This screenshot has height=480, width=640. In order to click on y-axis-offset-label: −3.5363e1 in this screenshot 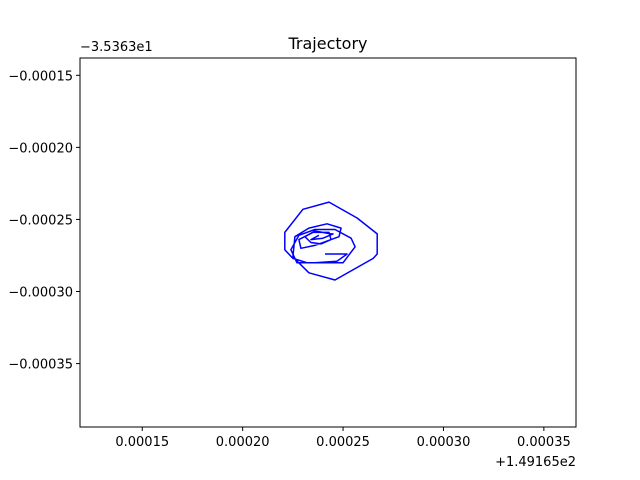, I will do `click(116, 47)`.